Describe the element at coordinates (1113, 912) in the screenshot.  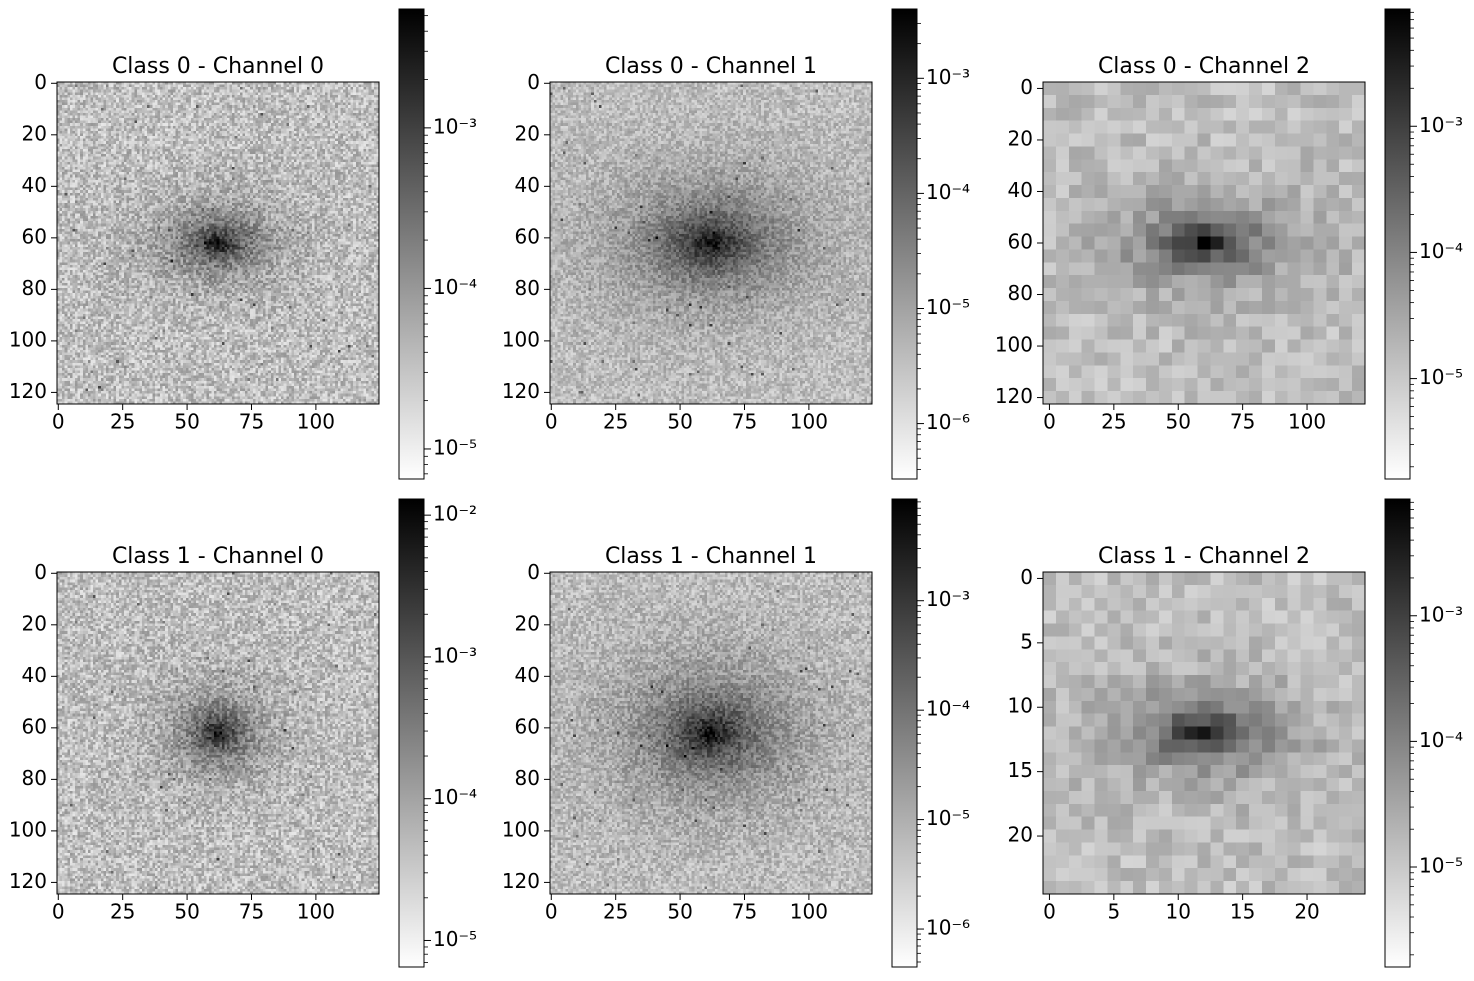
I see `x-tick-label: 5` at that location.